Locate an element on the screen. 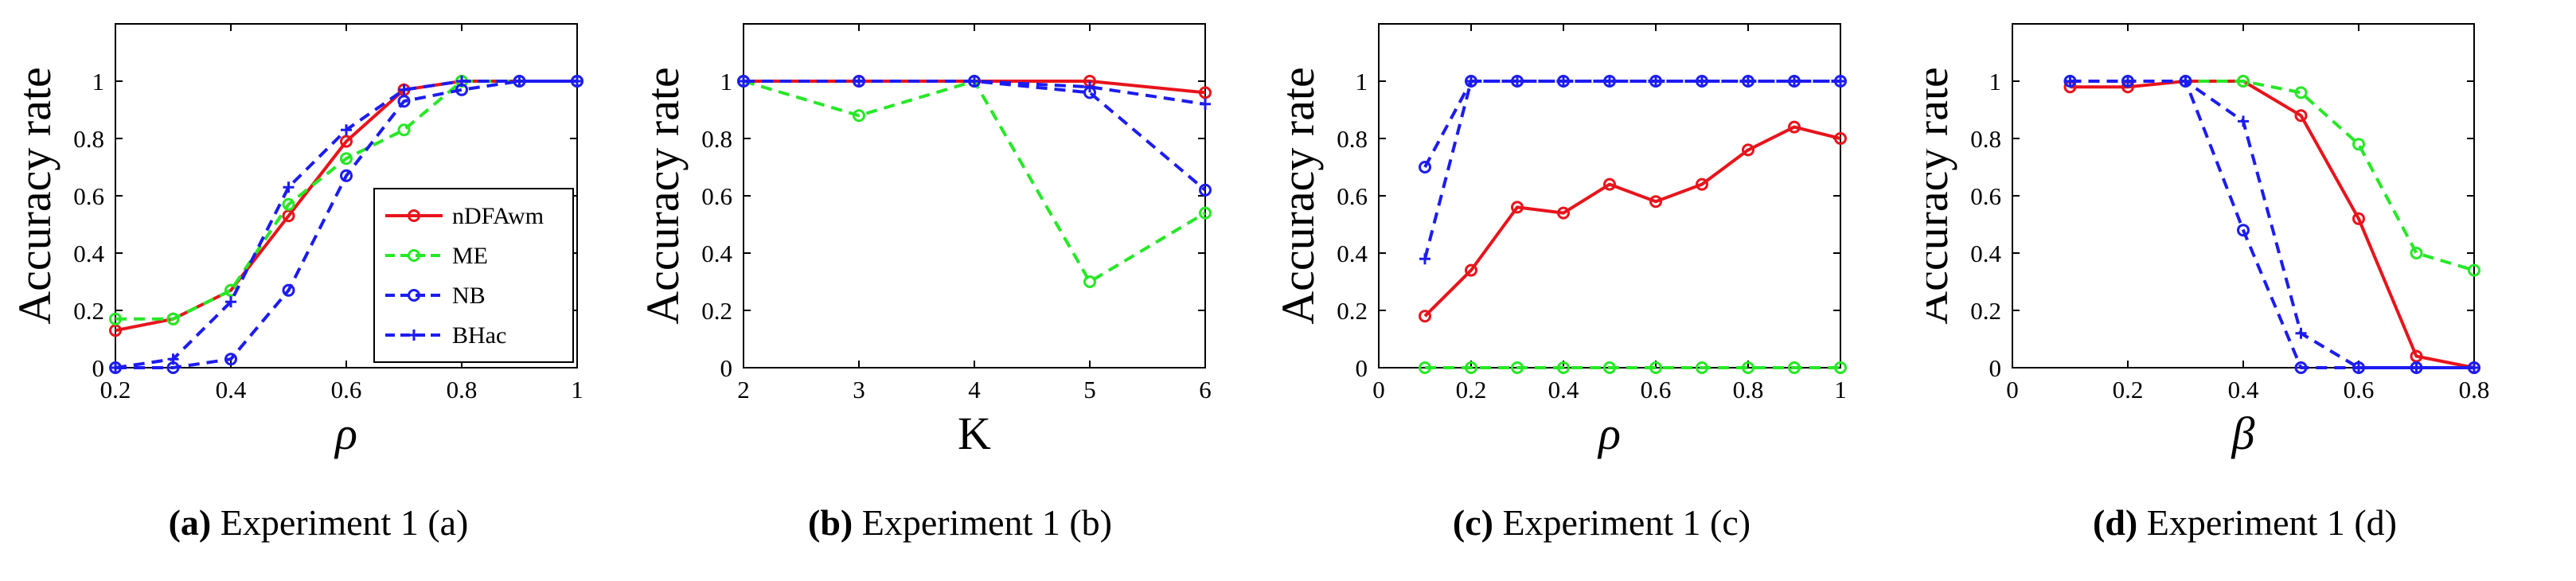 This screenshot has height=581, width=2576. panel-a-legend-item-nb: NB is located at coordinates (435, 296).